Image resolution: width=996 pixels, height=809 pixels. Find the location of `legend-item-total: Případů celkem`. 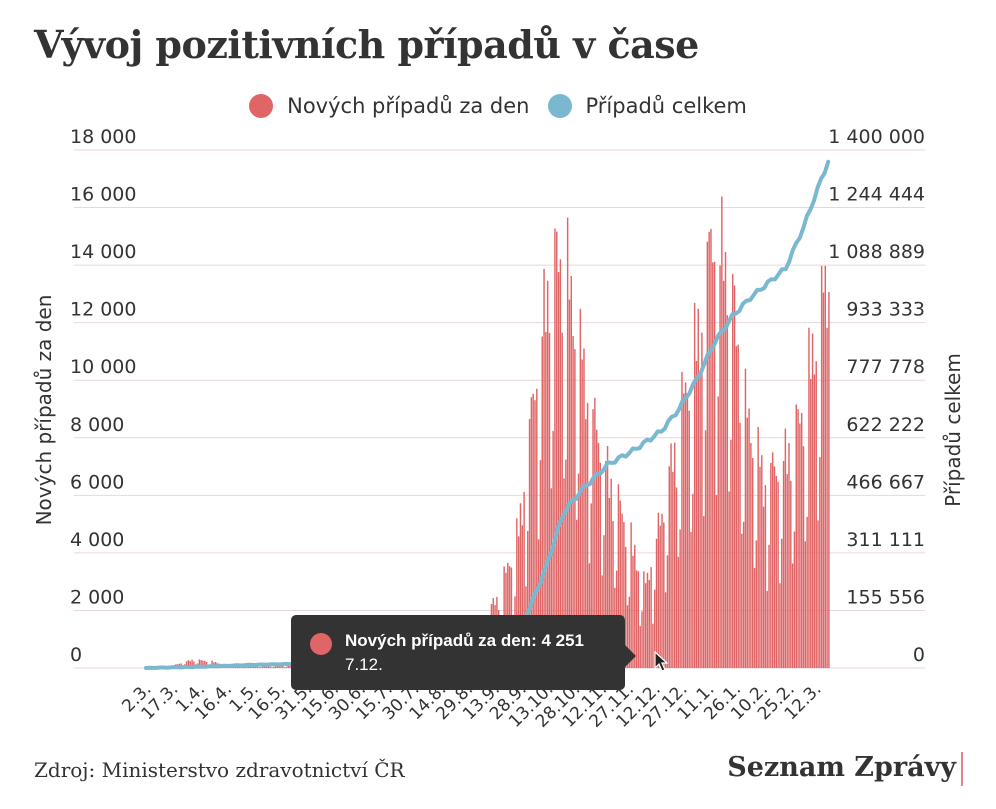

legend-item-total: Případů celkem is located at coordinates (647, 106).